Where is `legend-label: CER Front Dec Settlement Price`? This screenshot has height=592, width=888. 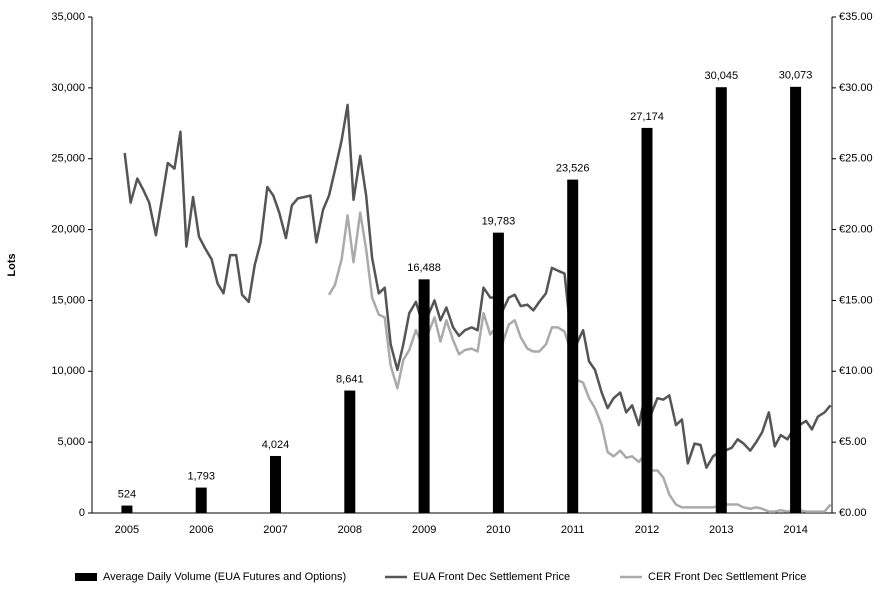
legend-label: CER Front Dec Settlement Price is located at coordinates (727, 577).